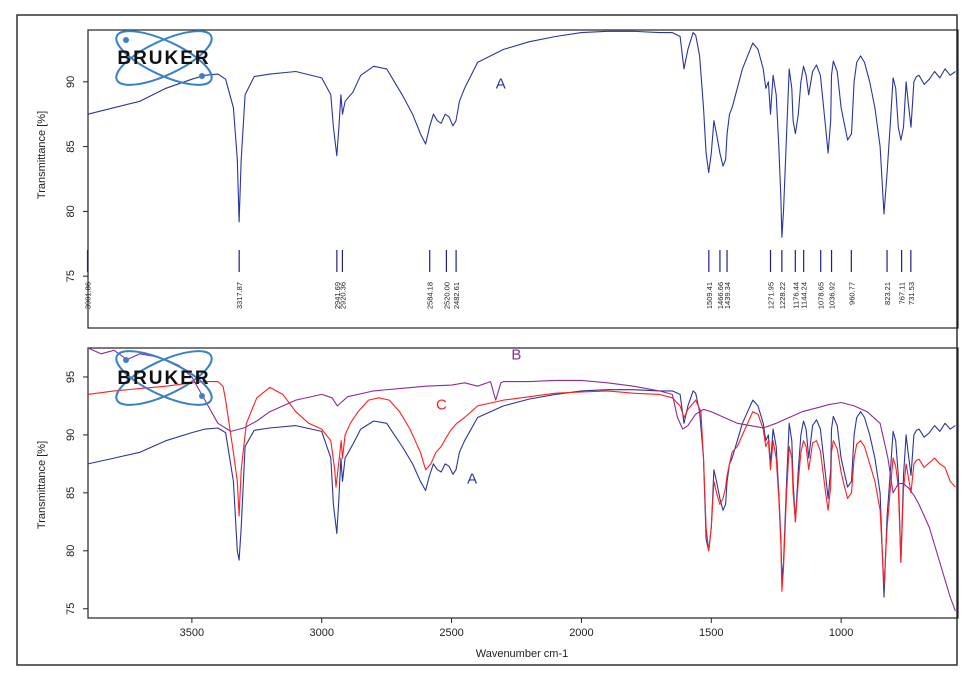 The height and width of the screenshot is (673, 962). What do you see at coordinates (516, 628) in the screenshot?
I see `bottom-x-ticks: 3500 3000 2500 2000 1500 1000` at bounding box center [516, 628].